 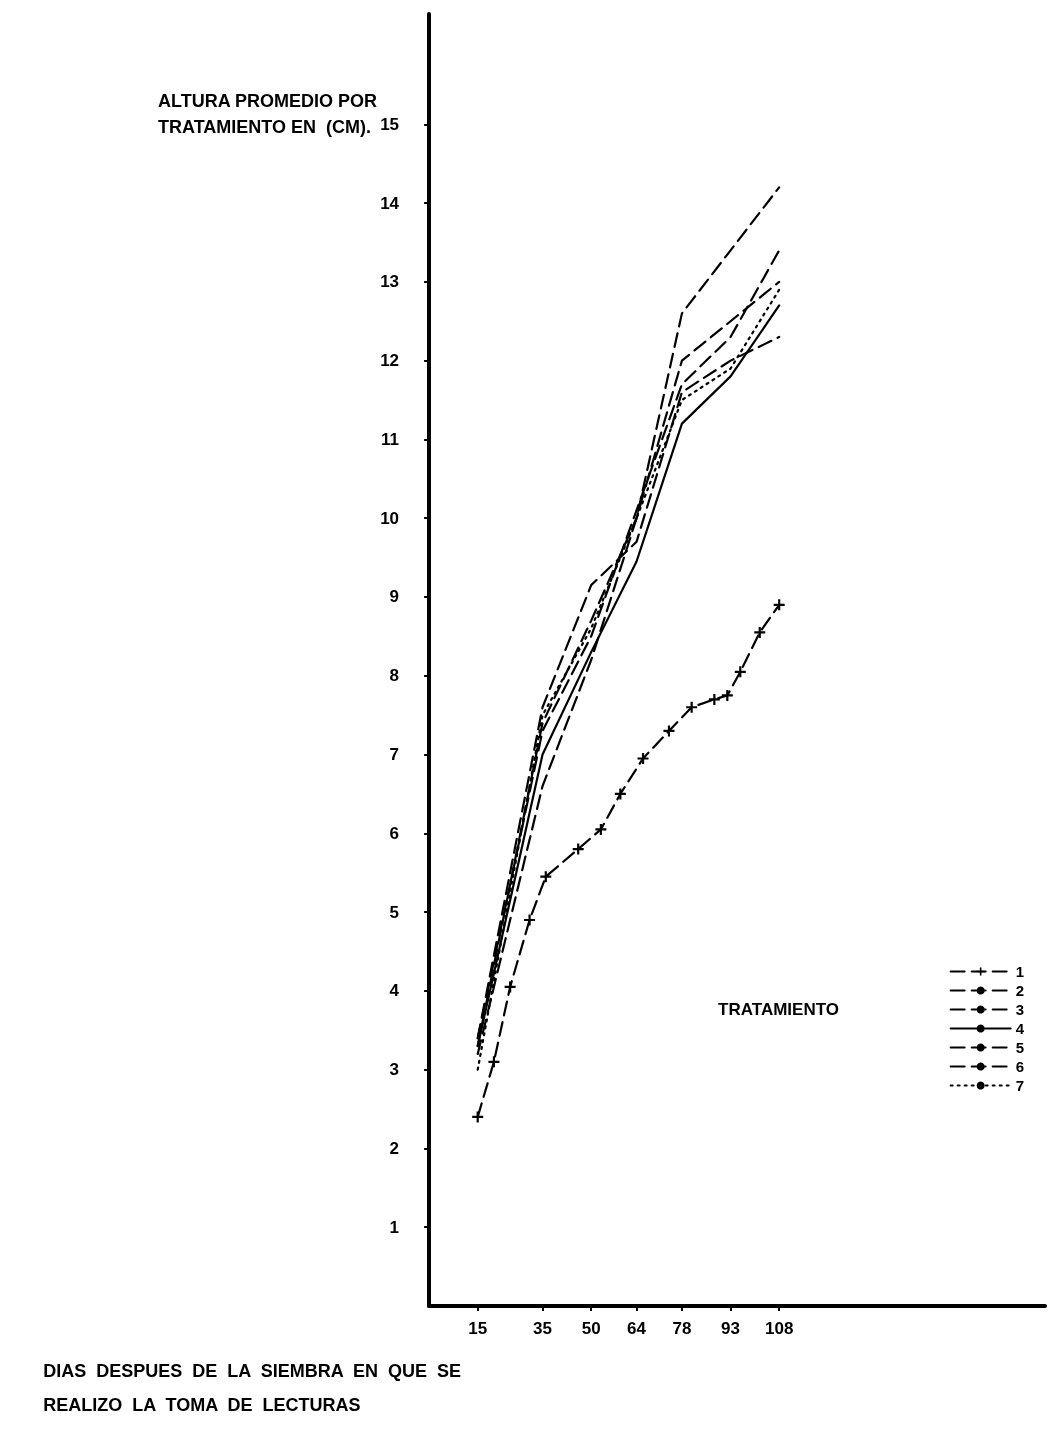 I want to click on x-tick-label: 50, so click(x=591, y=1328).